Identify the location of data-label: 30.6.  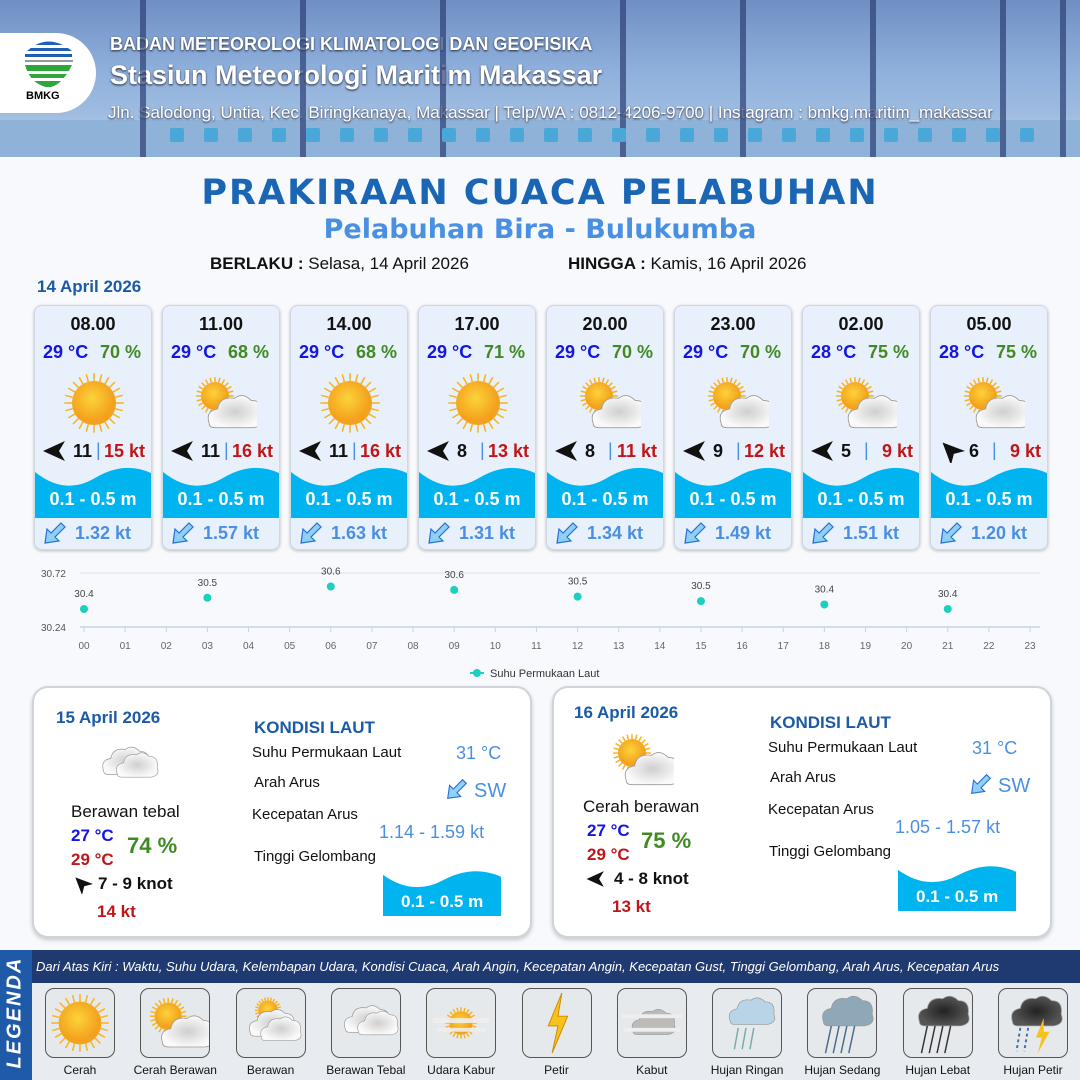
(331, 572).